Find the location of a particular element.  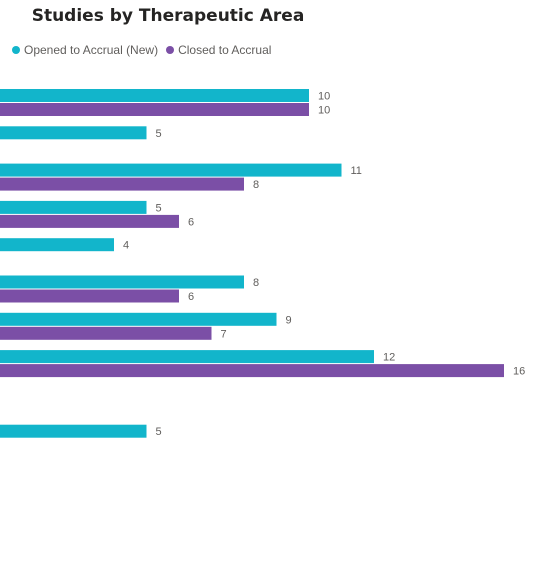

legend-item-opened: Opened to Accrual (New) is located at coordinates (85, 50).